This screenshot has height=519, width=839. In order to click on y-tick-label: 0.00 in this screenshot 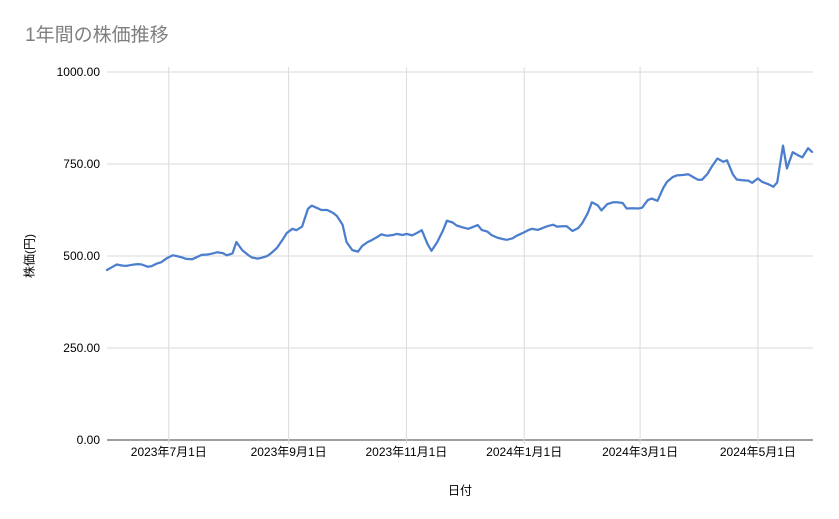, I will do `click(89, 440)`.